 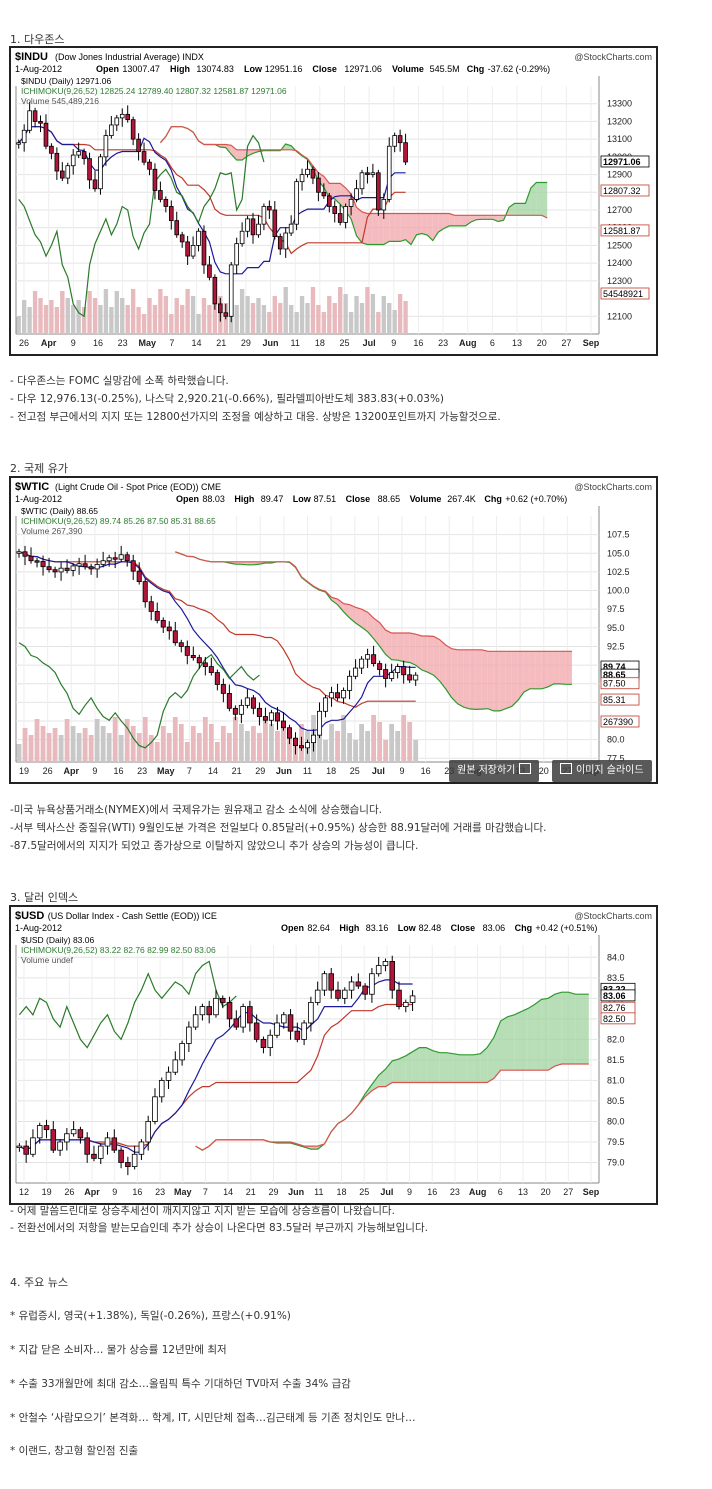 What do you see at coordinates (59, 511) in the screenshot?
I see `legend-entry: $WTIC (Daily) 88.65` at bounding box center [59, 511].